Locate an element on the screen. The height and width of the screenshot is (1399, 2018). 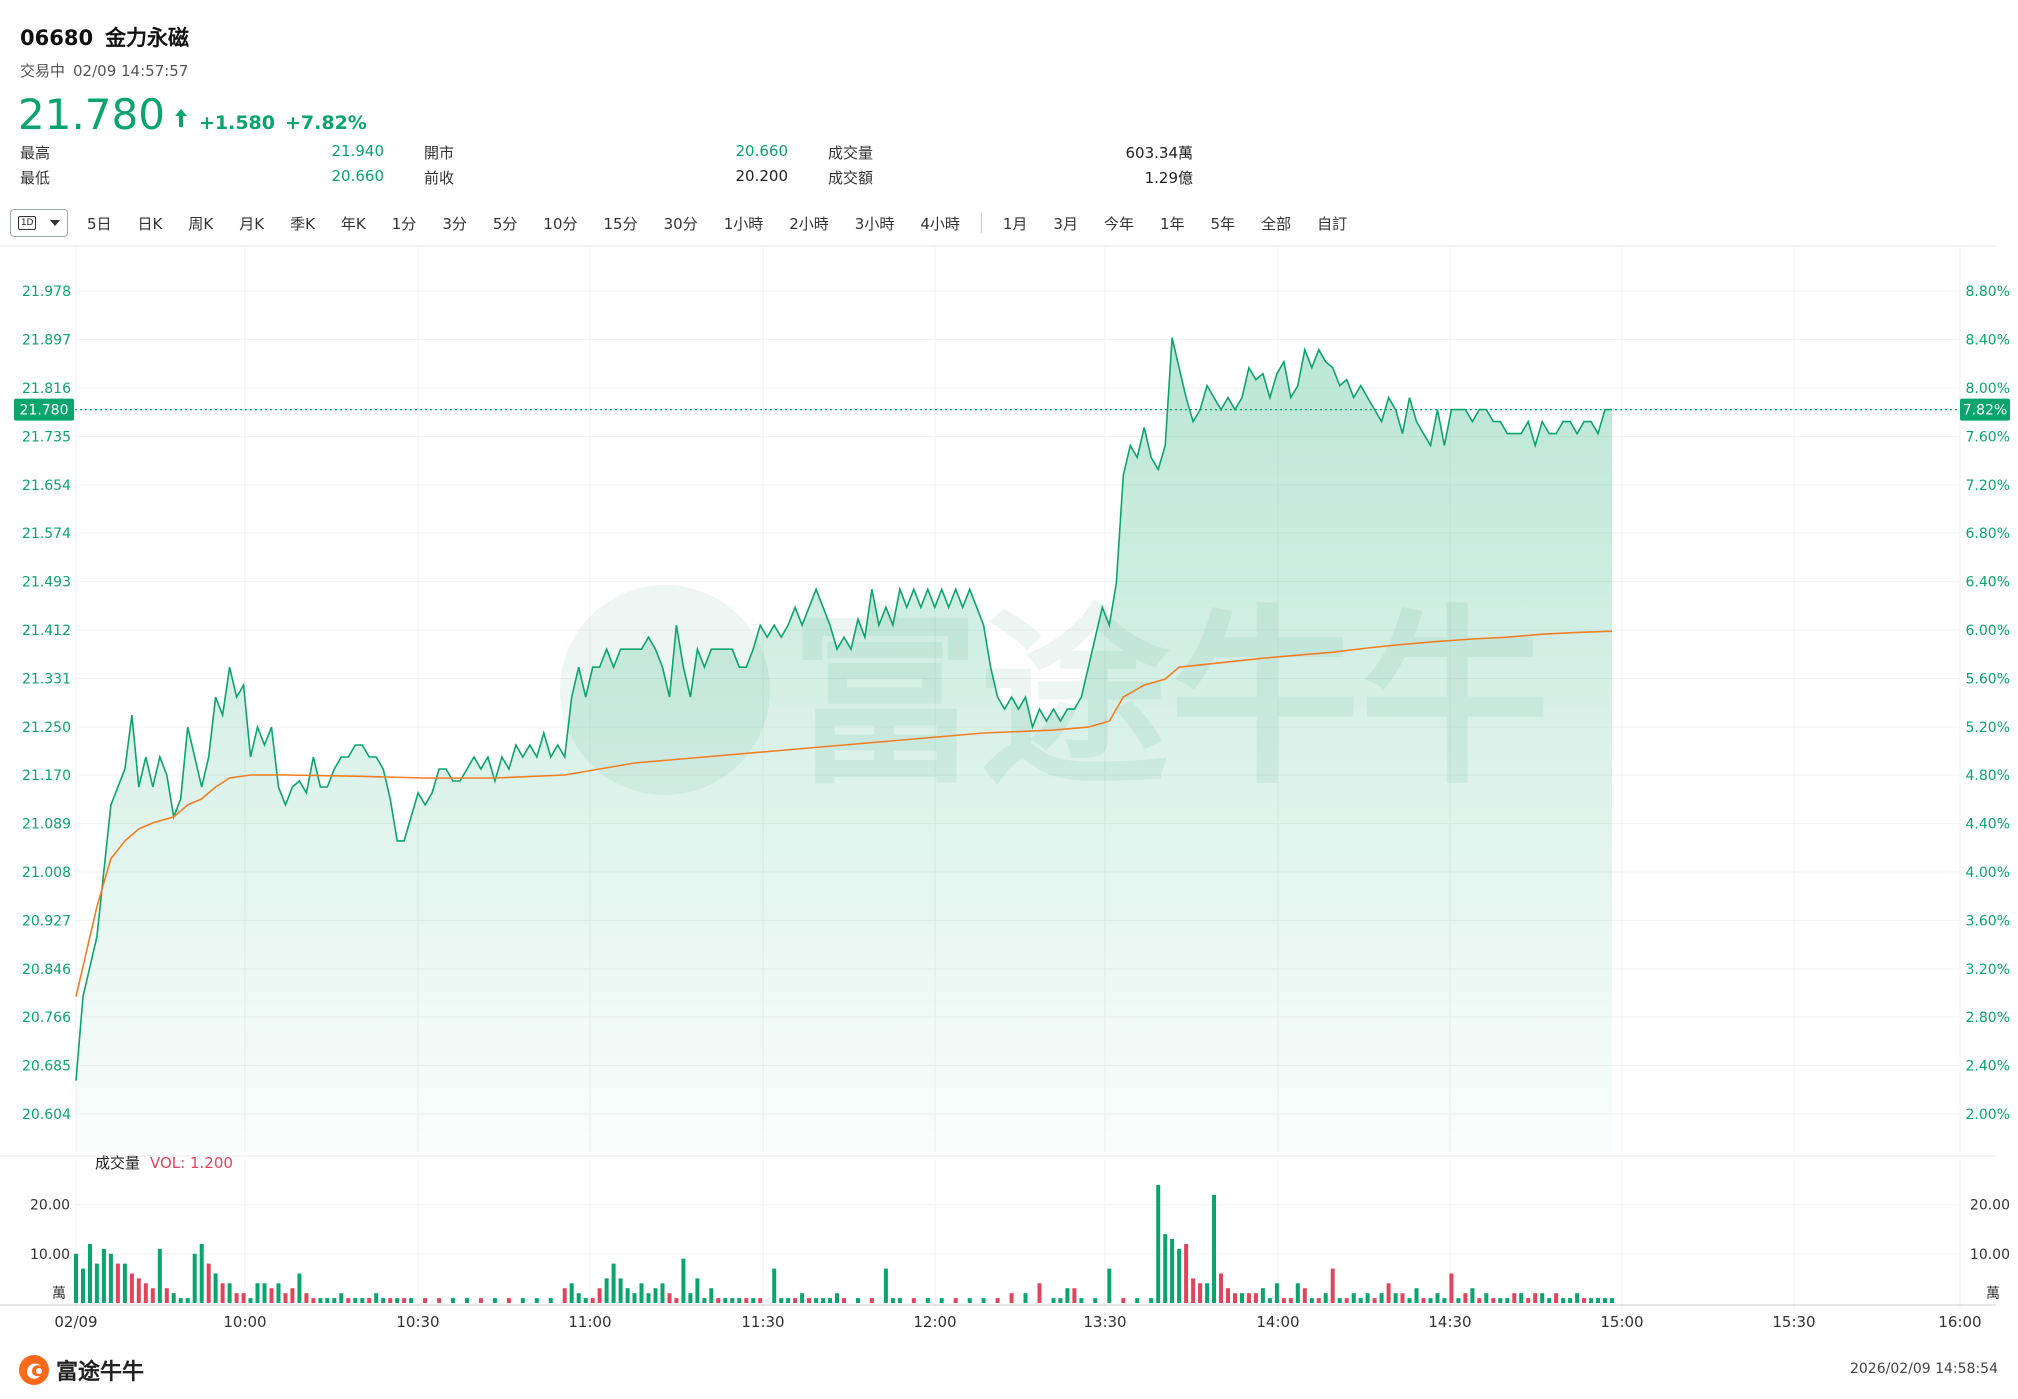
timeframe-button: 5日 is located at coordinates (99, 223).